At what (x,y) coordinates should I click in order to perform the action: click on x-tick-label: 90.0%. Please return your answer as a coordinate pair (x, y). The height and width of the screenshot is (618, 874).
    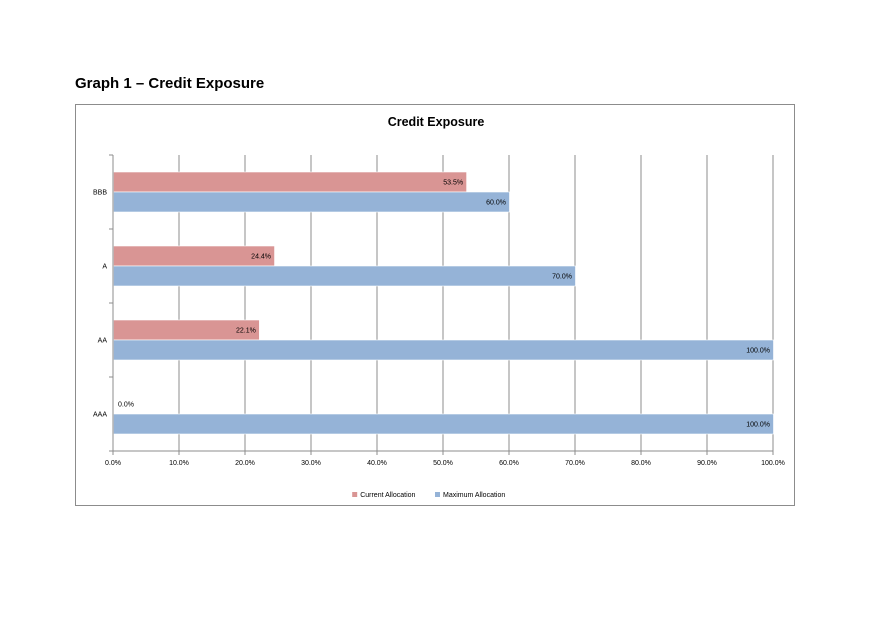
    Looking at the image, I should click on (707, 463).